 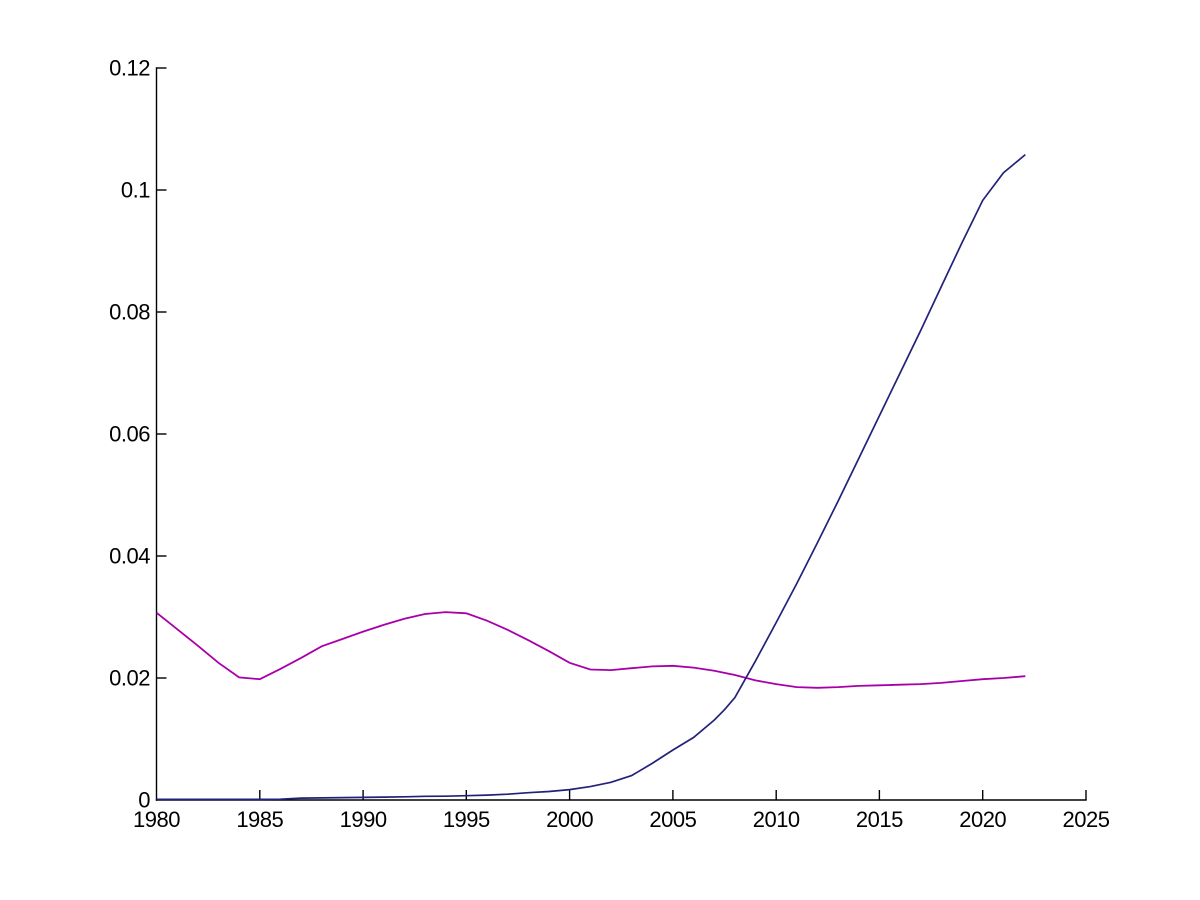 What do you see at coordinates (672, 819) in the screenshot?
I see `svg-text: 2005` at bounding box center [672, 819].